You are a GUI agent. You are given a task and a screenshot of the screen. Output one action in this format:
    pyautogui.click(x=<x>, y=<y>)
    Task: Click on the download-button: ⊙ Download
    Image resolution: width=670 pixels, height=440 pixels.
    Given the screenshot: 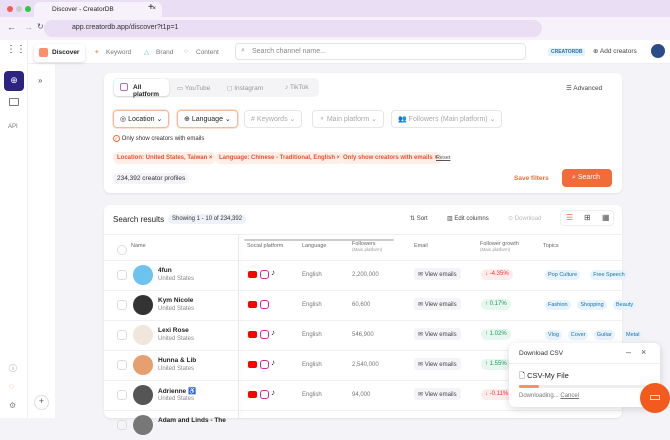 What is the action you would take?
    pyautogui.click(x=525, y=219)
    